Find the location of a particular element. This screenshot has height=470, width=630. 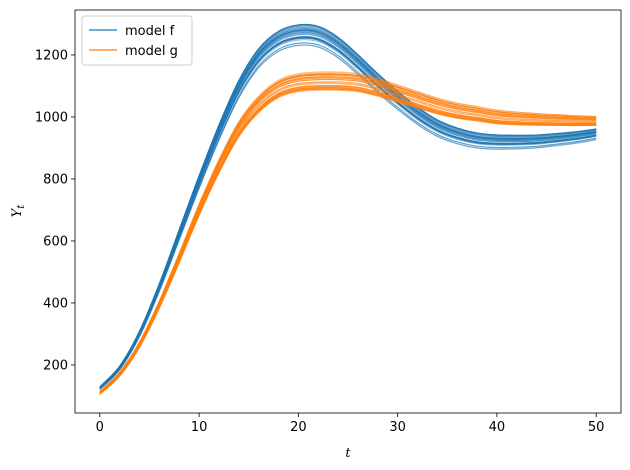

x-tick-label: 40 is located at coordinates (497, 427).